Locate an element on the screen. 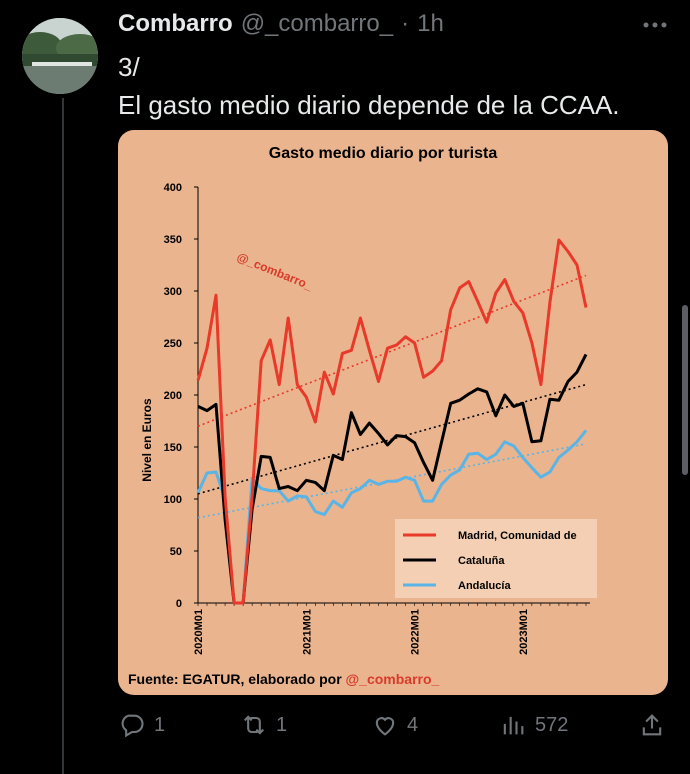  x-tick-label: 2020M01 is located at coordinates (199, 632).